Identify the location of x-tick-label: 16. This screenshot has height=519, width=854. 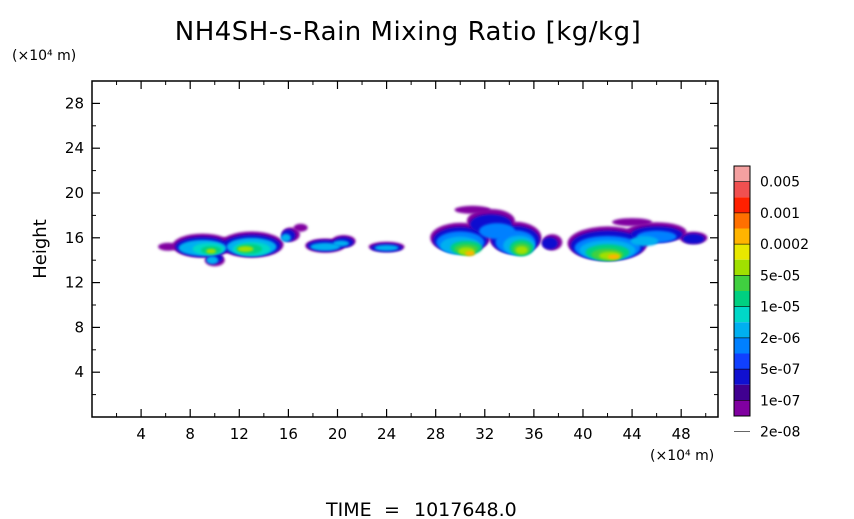
(288, 434).